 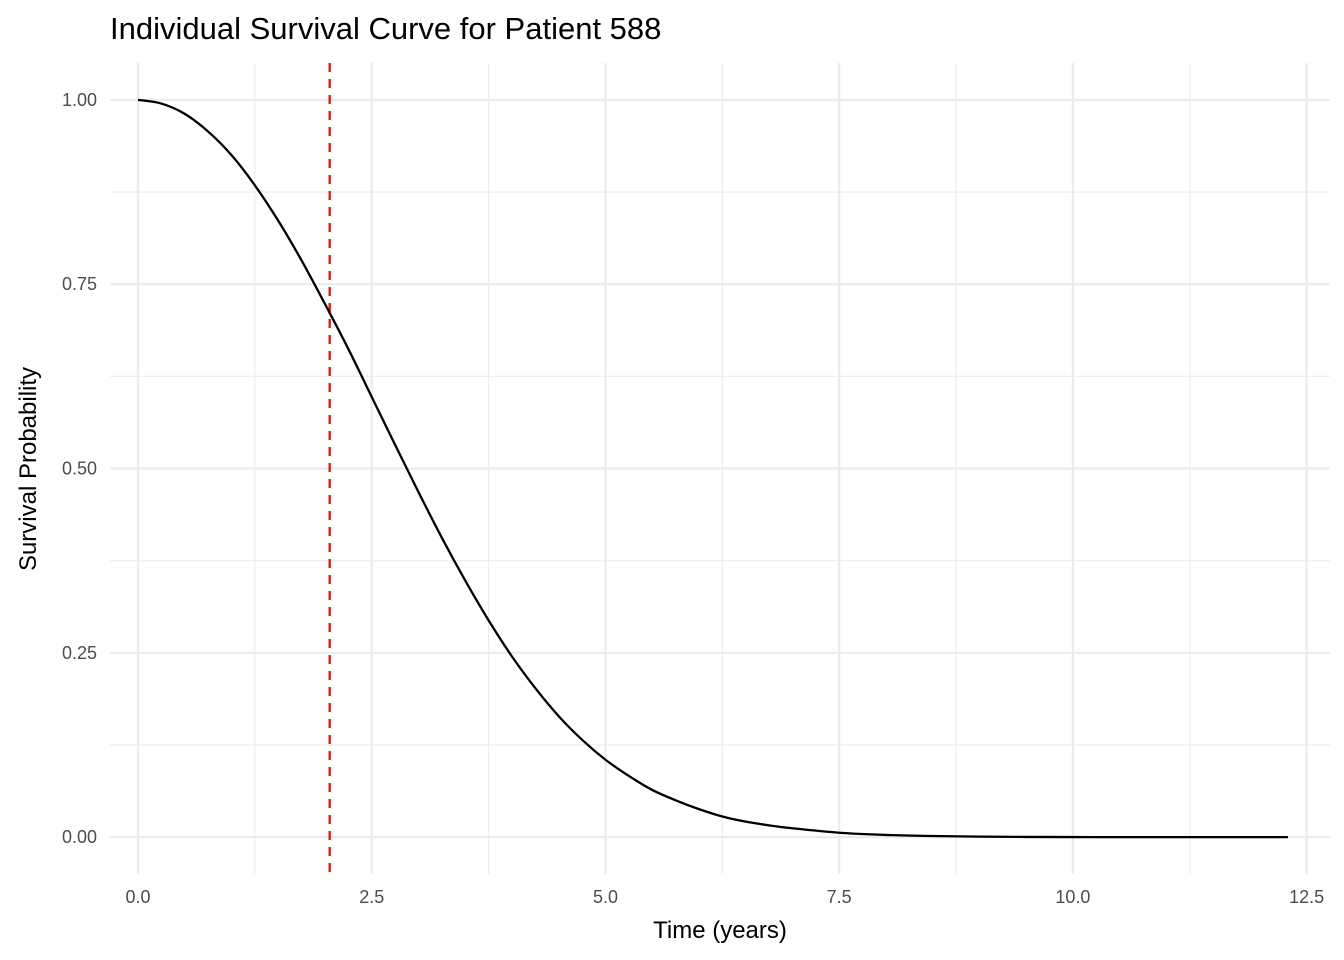 I want to click on x-tick-label: 0.0, so click(x=138, y=897).